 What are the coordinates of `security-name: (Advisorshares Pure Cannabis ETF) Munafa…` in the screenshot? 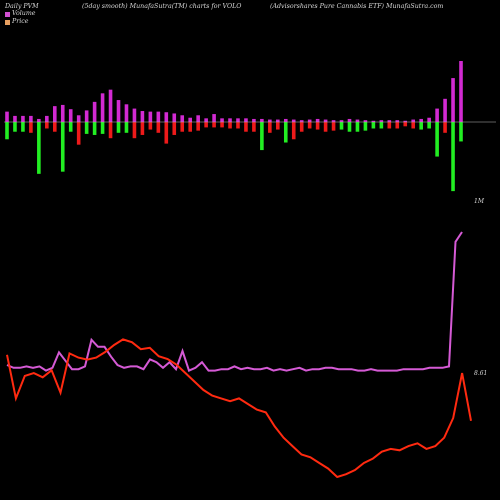 It's located at (357, 6).